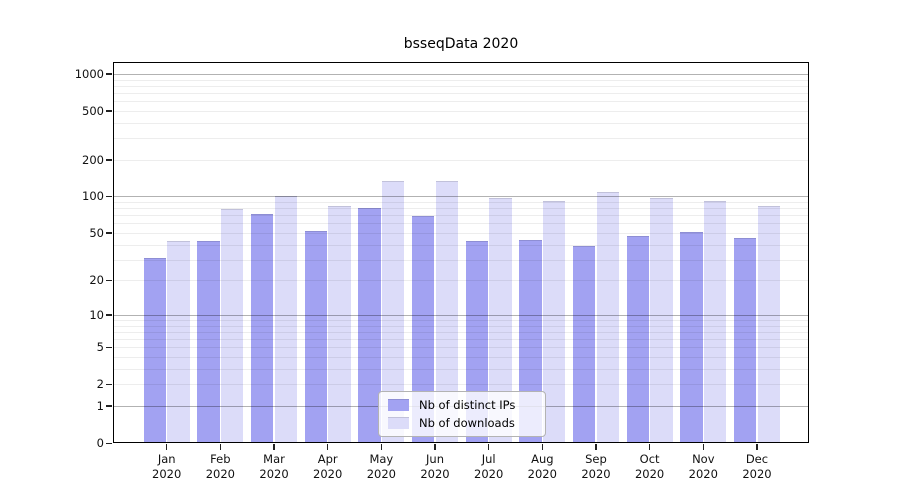 The image size is (900, 500). I want to click on x-tick-label: Feb 2020, so click(220, 466).